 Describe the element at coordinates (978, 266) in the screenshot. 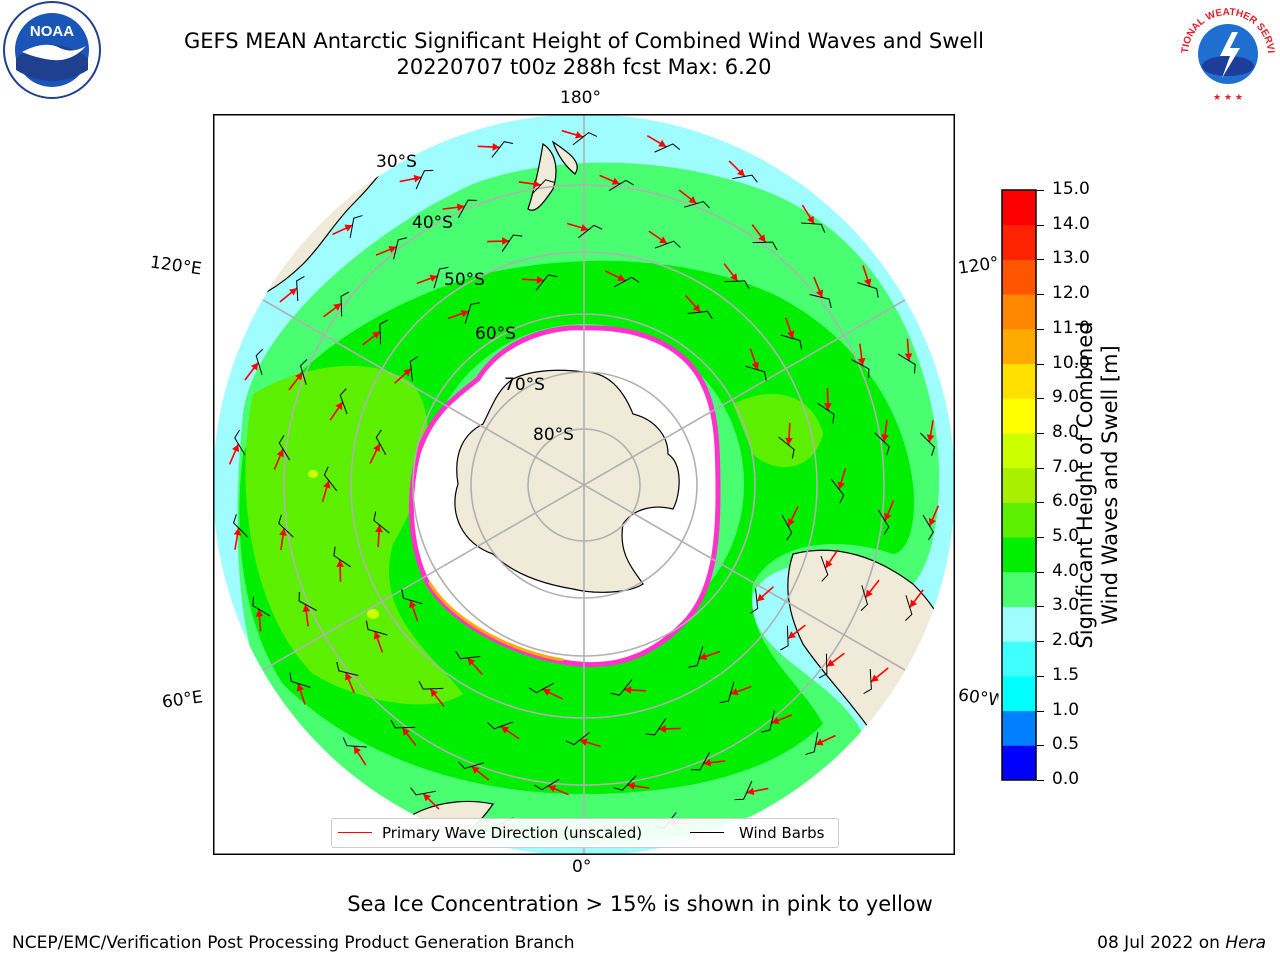

I see `lon-label-120w: 120°W` at that location.